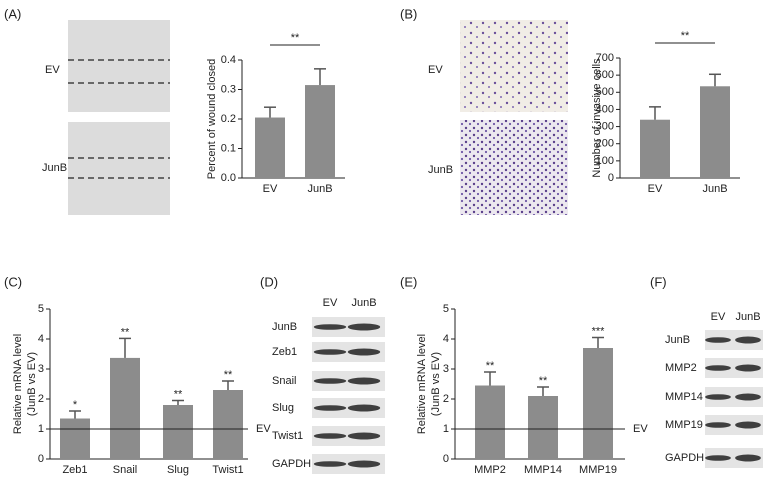  Describe the element at coordinates (228, 89) in the screenshot. I see `y-tick-label: 0.3` at that location.